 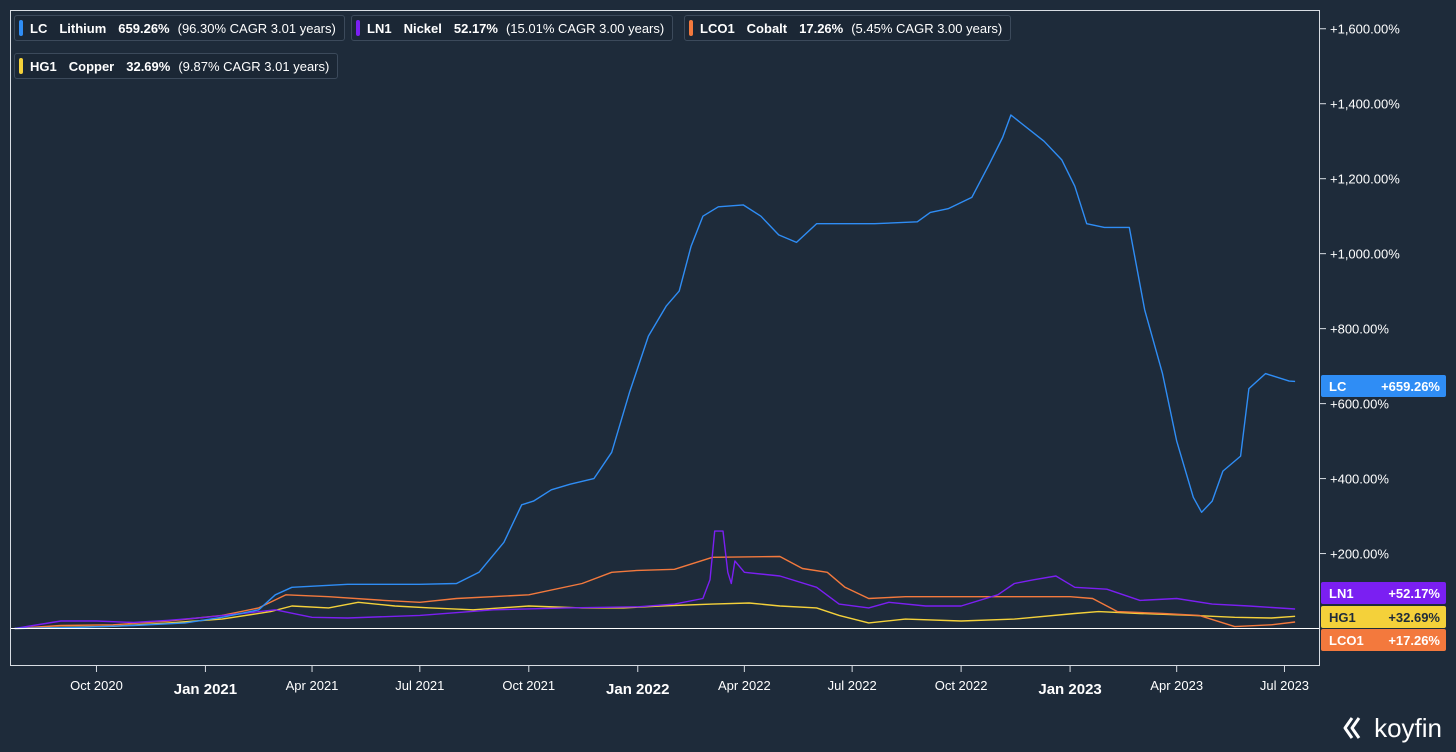 I want to click on x-tick-label: Oct 2022, so click(x=961, y=685).